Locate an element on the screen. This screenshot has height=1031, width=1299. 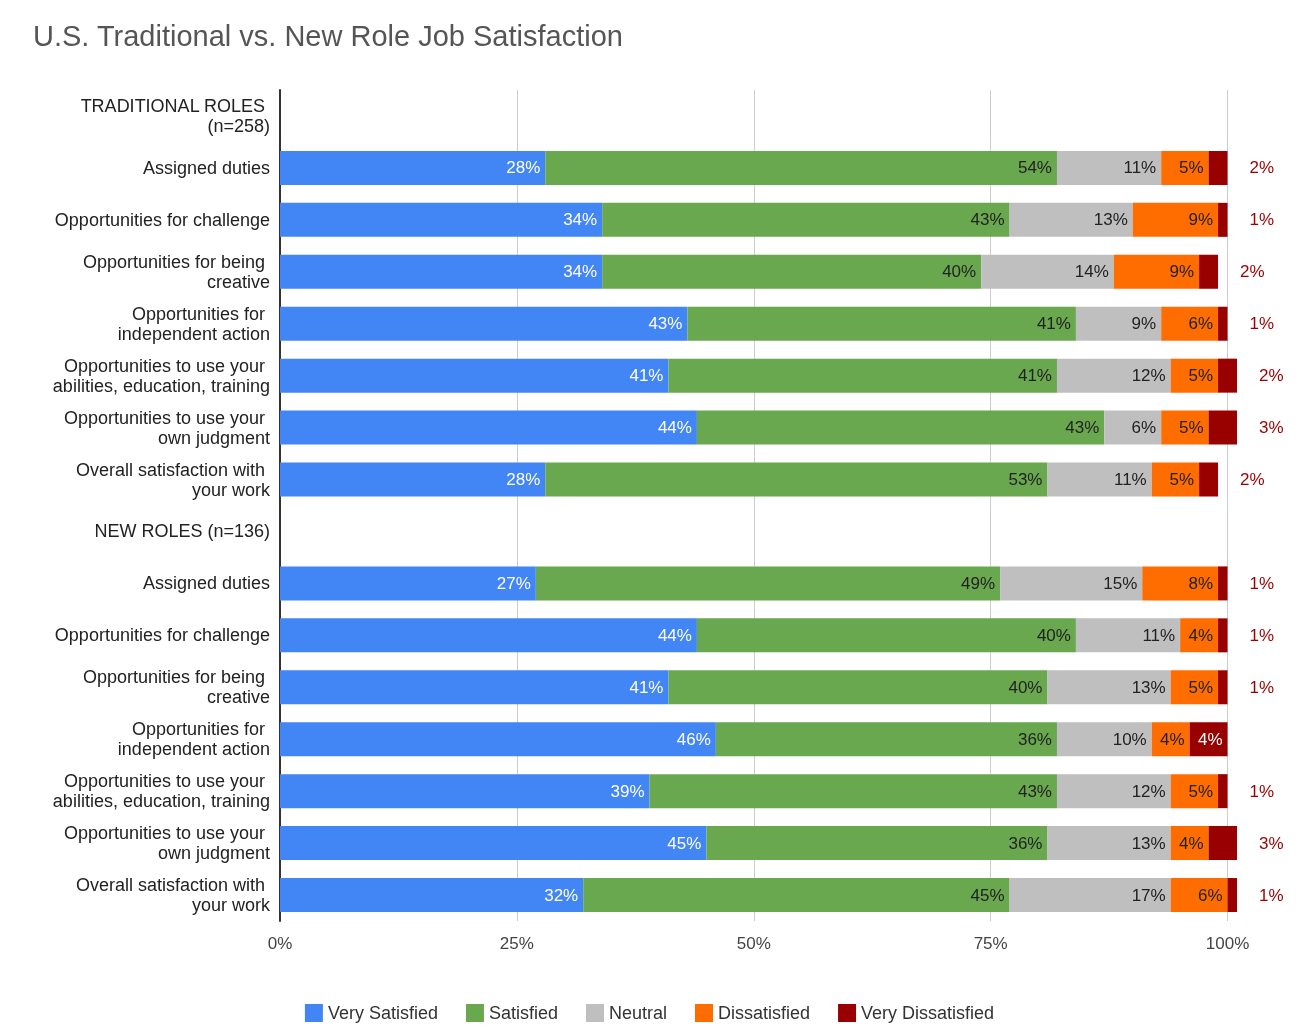
data-label: 27% is located at coordinates (513, 583).